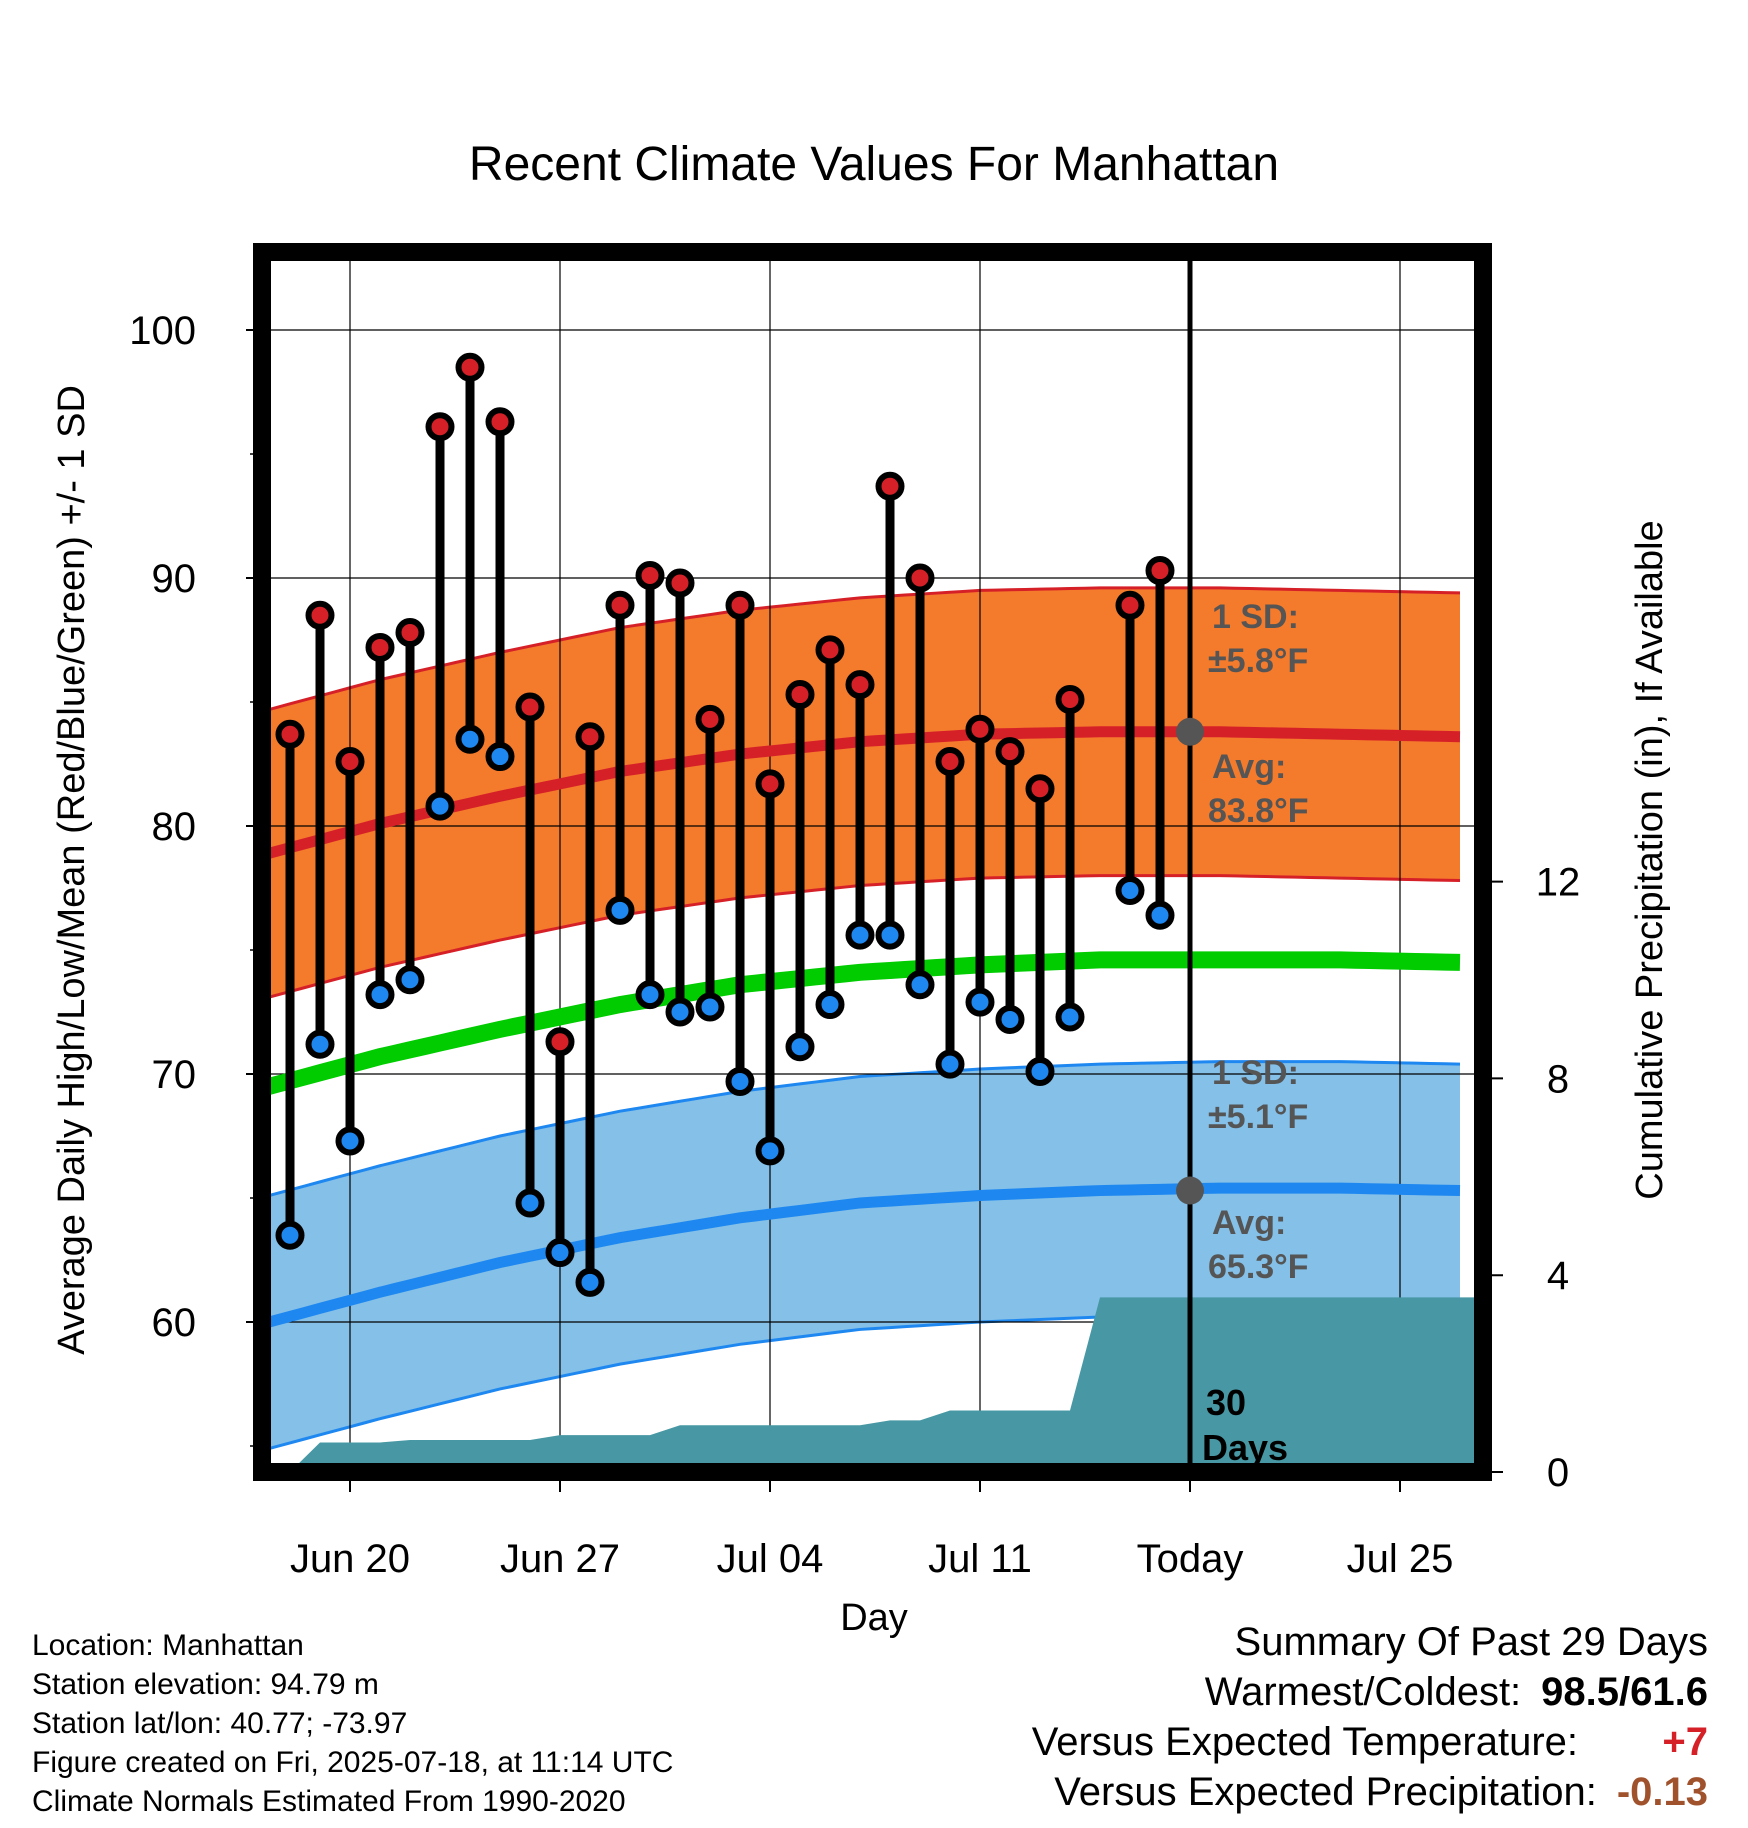 Image resolution: width=1748 pixels, height=1828 pixels. What do you see at coordinates (861, 1256) in the screenshot?
I see `low-normal-line` at bounding box center [861, 1256].